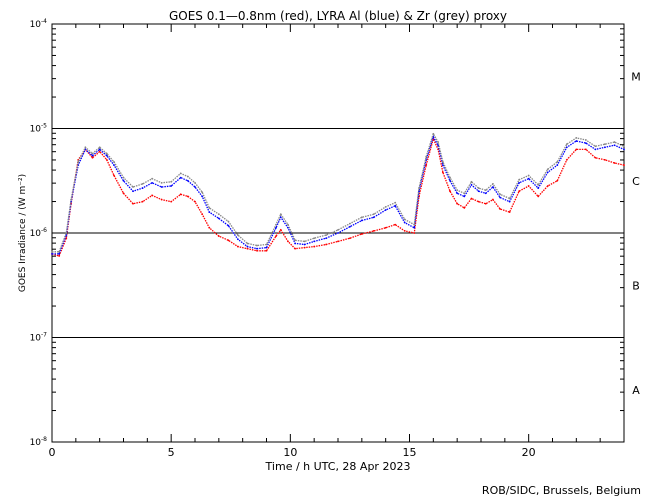 The width and height of the screenshot is (650, 500). I want to click on flare-class-c: C, so click(636, 181).